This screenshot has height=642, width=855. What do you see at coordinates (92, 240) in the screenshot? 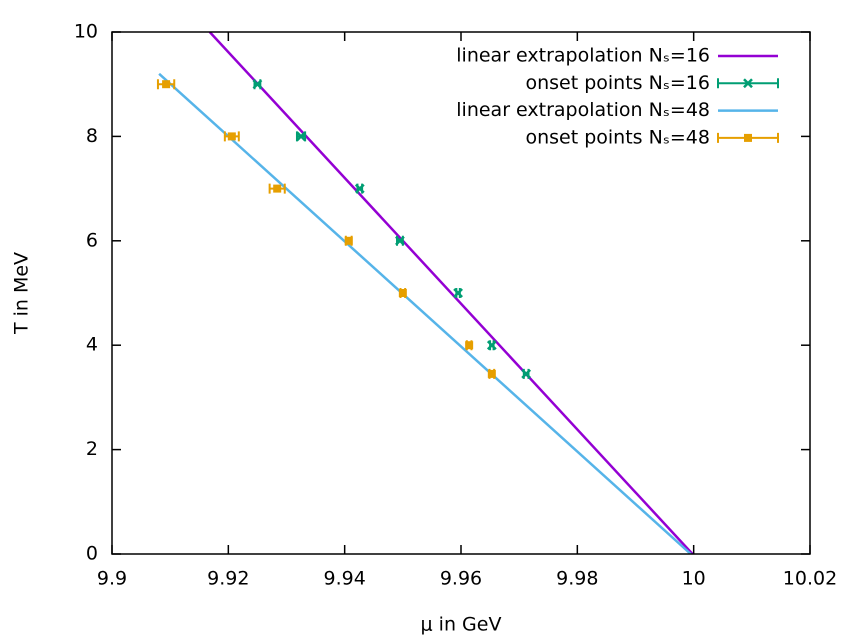
I see `y-tick-label: 6` at bounding box center [92, 240].